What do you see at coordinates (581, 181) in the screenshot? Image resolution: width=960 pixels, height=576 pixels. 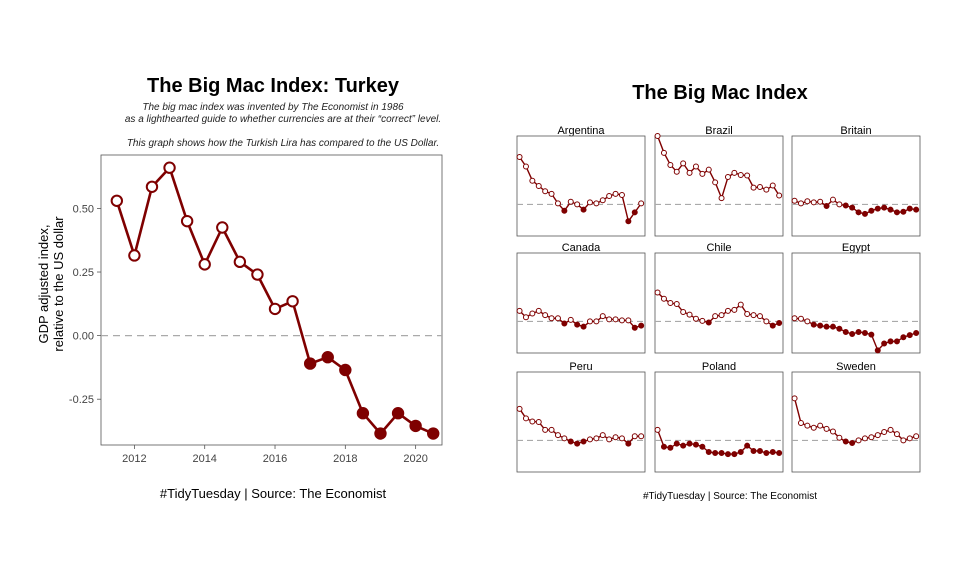 I see `facet-argentina: Argentina` at bounding box center [581, 181].